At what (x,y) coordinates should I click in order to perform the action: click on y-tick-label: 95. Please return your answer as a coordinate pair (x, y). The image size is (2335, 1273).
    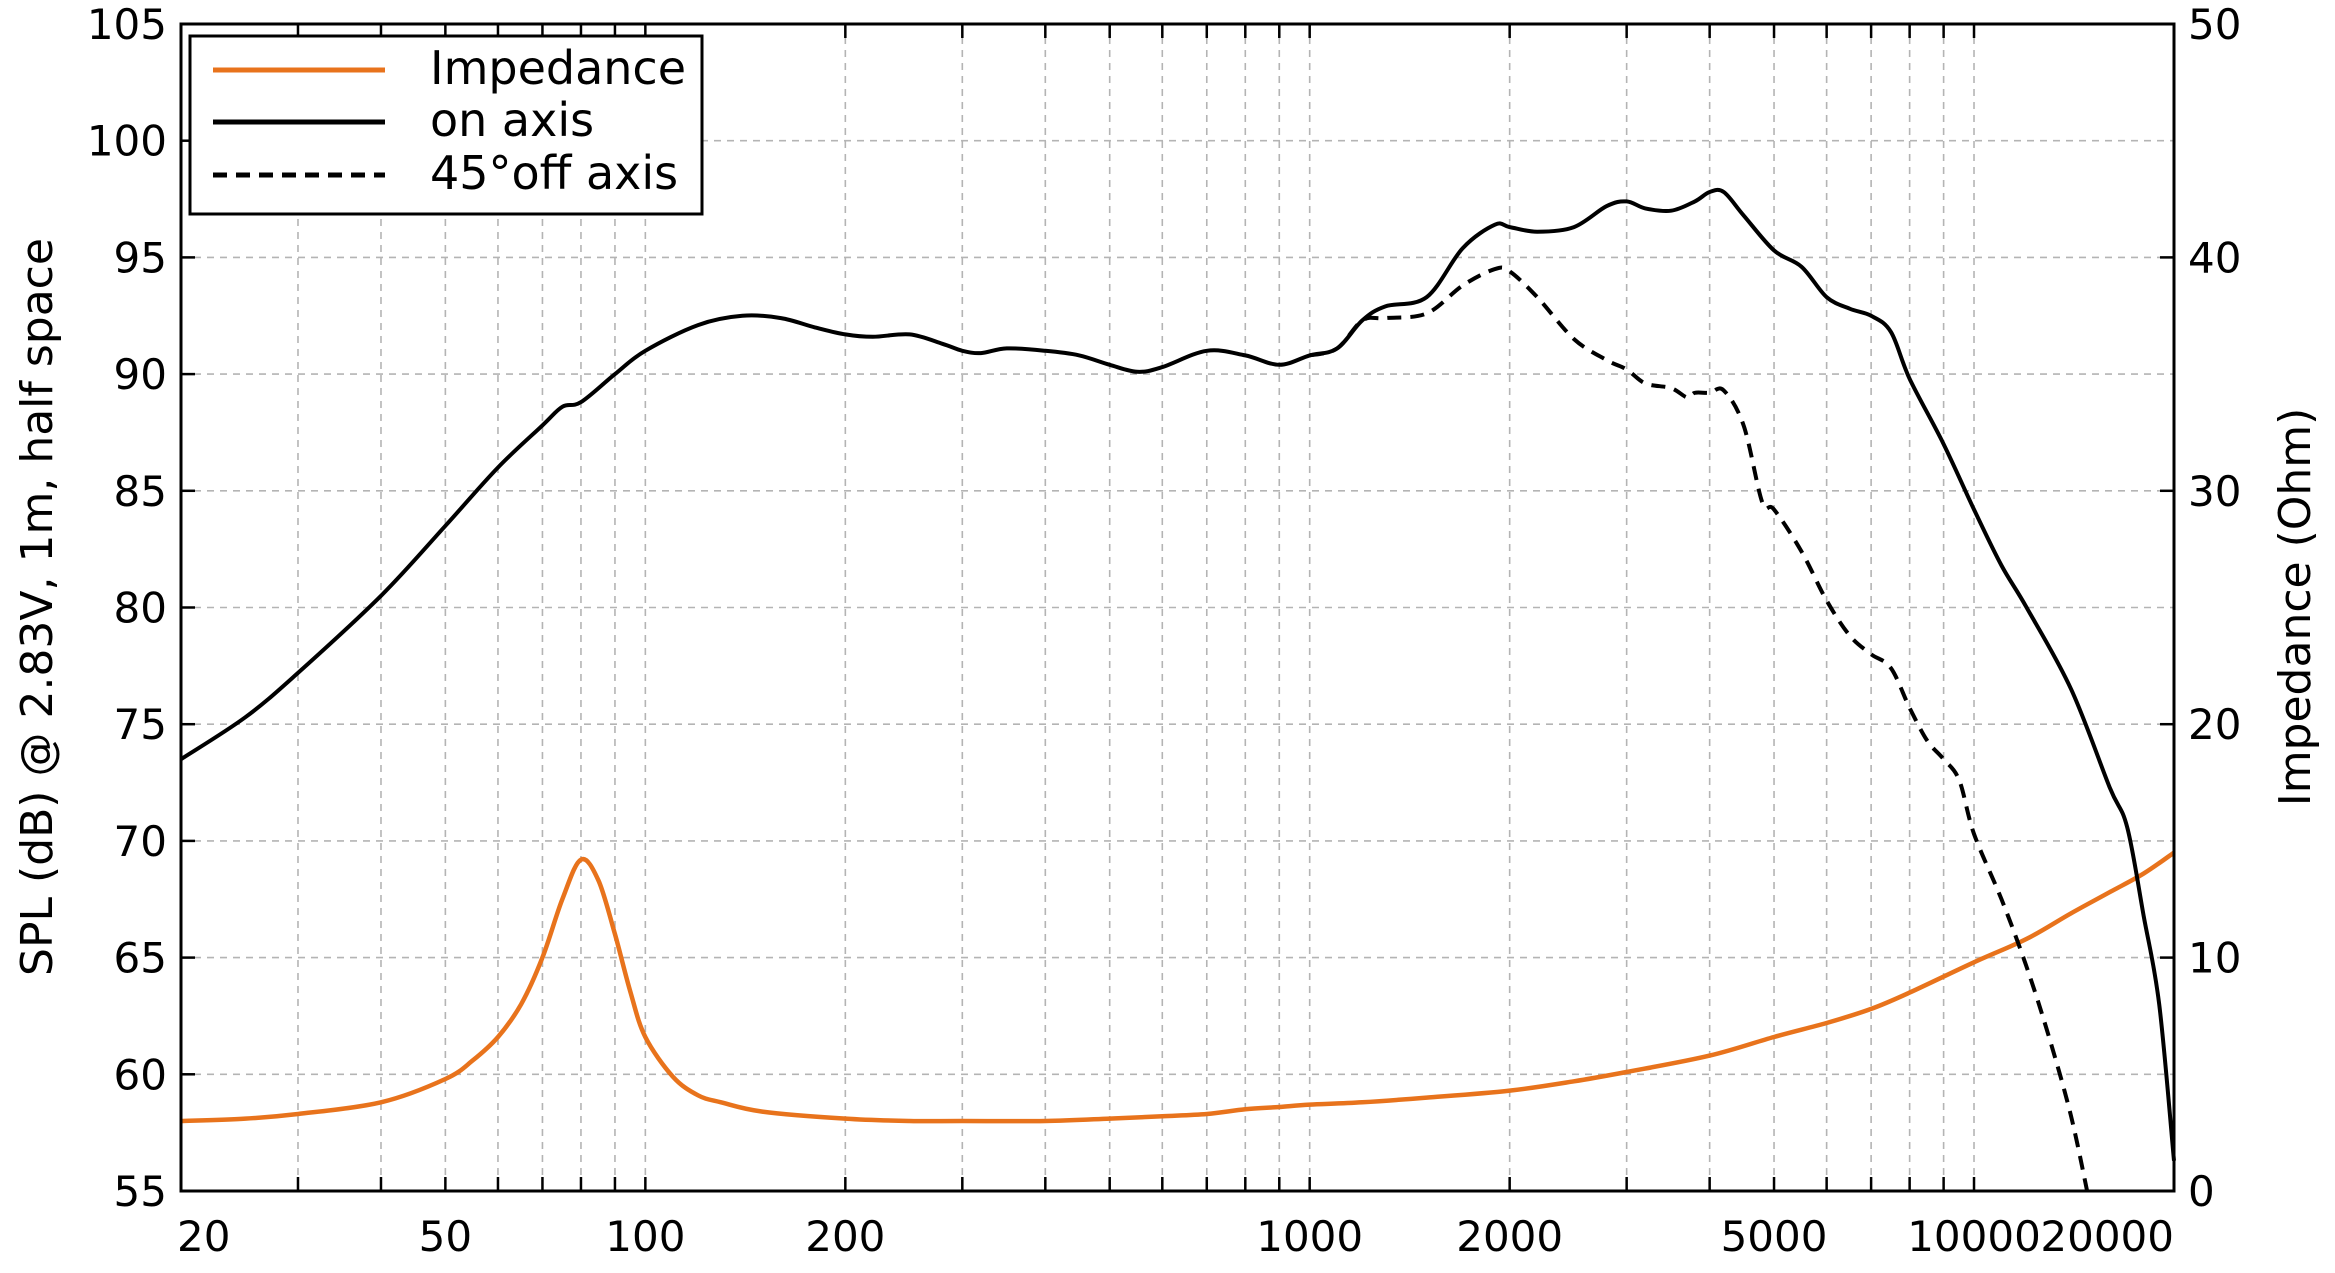
    Looking at the image, I should click on (140, 257).